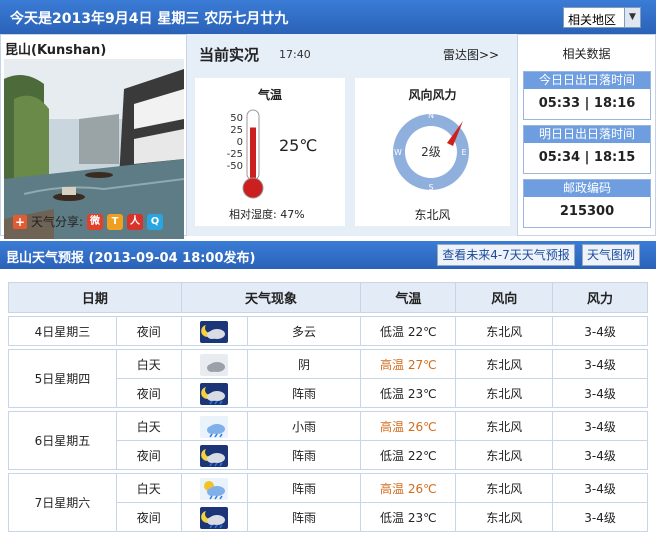 The height and width of the screenshot is (543, 656). What do you see at coordinates (422, 331) in the screenshot?
I see `forecast-temp-value: 22℃` at bounding box center [422, 331].